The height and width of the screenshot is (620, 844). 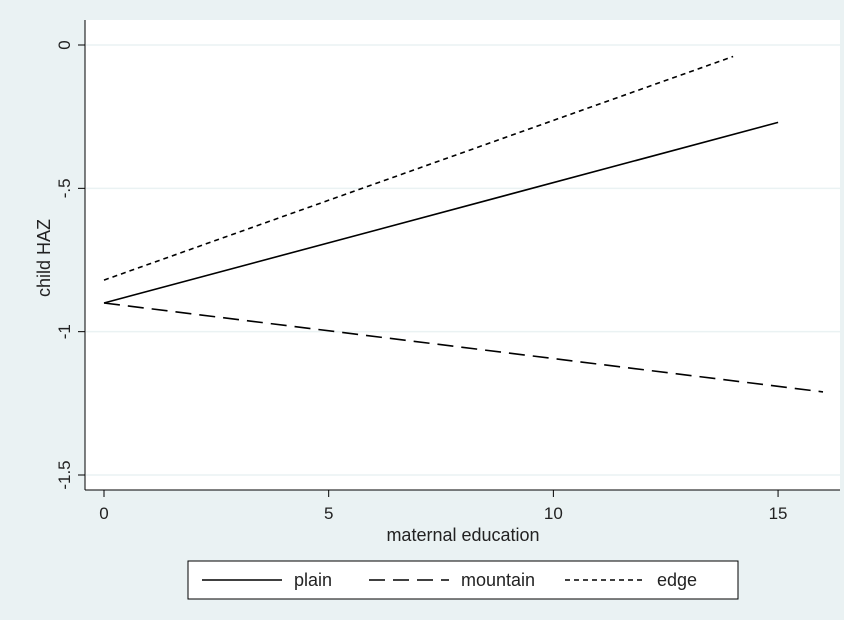 I want to click on x-tick-label: 15, so click(x=778, y=513).